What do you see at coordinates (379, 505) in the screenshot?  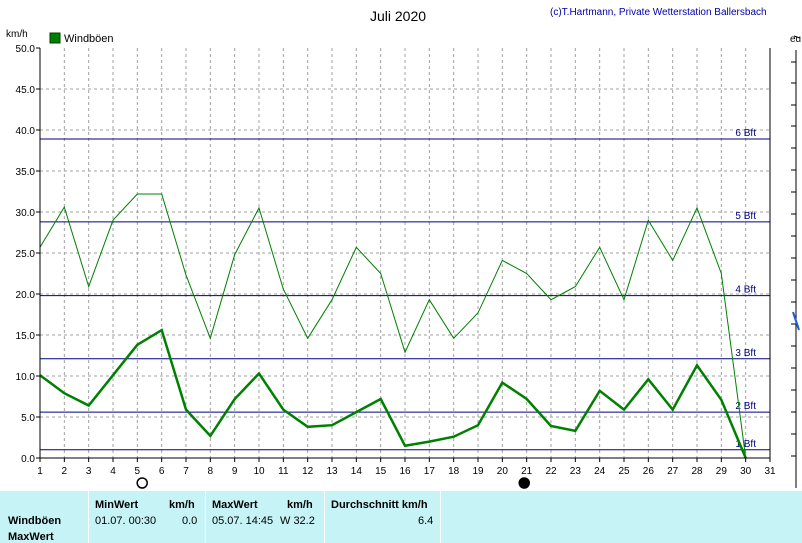 I see `avg-header: Durchschnitt km/h` at bounding box center [379, 505].